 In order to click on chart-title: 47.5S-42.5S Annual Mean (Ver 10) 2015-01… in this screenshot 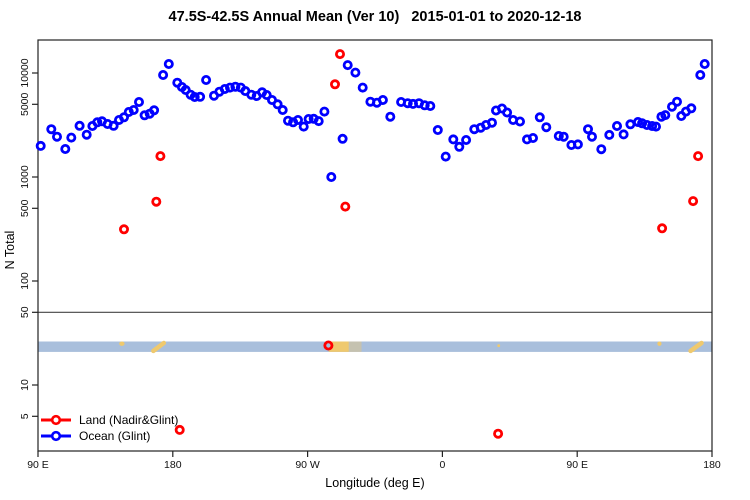, I will do `click(375, 17)`.